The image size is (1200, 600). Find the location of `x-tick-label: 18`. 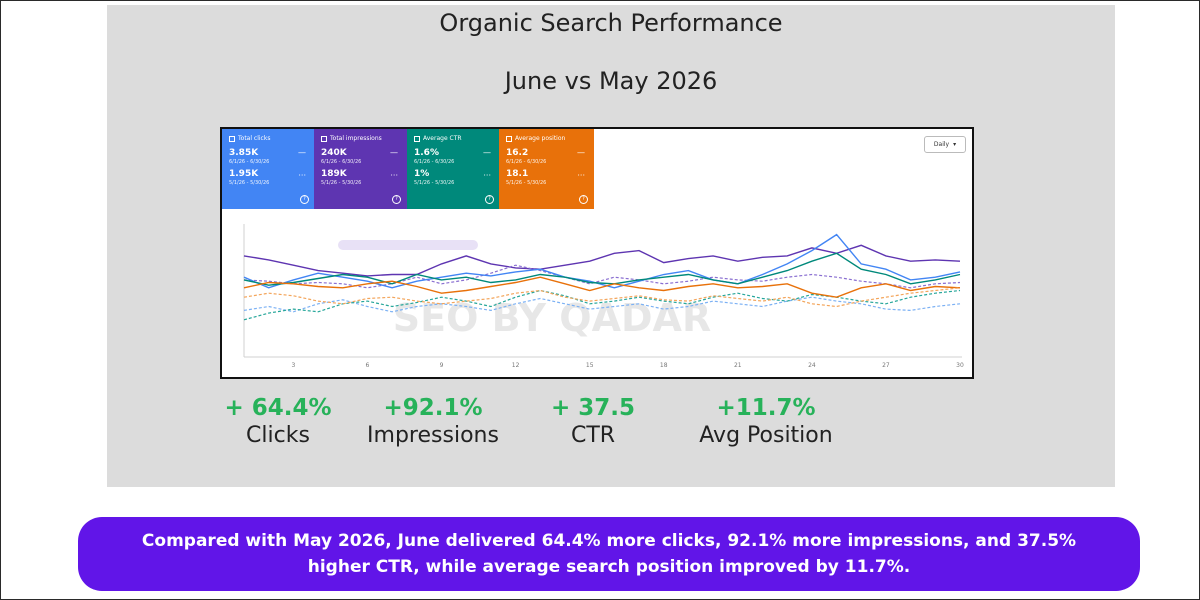

x-tick-label: 18 is located at coordinates (664, 365).